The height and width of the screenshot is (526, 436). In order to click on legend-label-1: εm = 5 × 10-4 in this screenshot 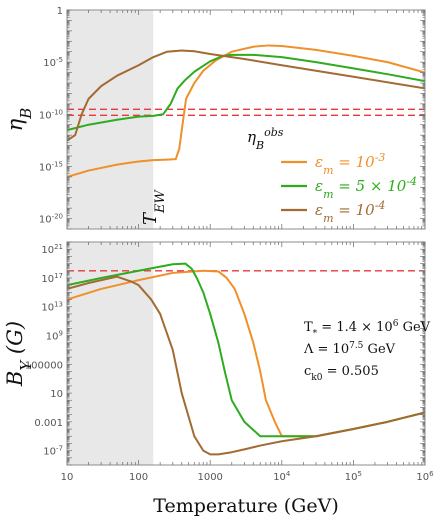, I will do `click(366, 188)`.